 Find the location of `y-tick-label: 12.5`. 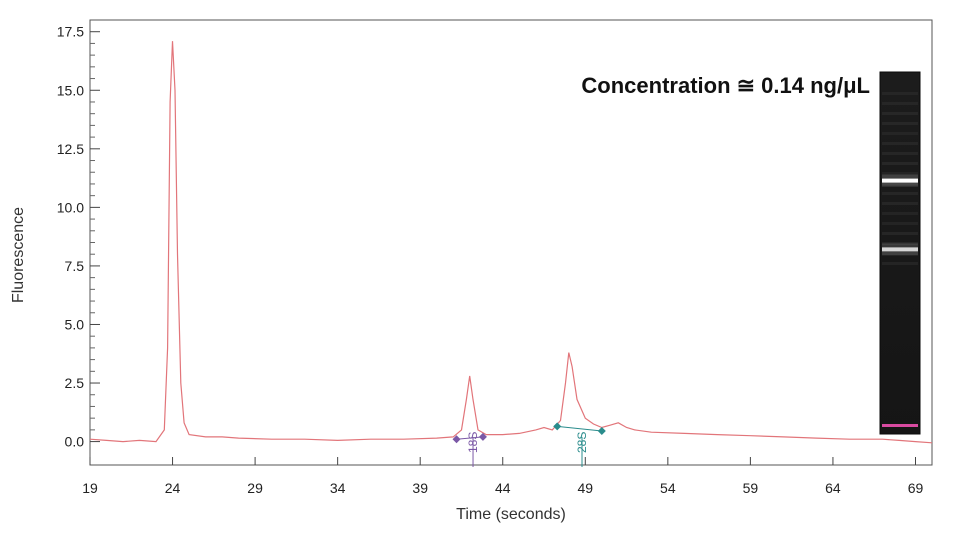

y-tick-label: 12.5 is located at coordinates (70, 149).